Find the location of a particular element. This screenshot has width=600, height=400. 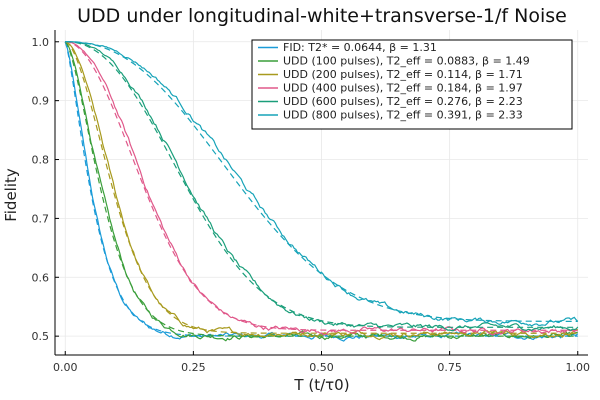

x-tick-label: 0.75 is located at coordinates (449, 367).